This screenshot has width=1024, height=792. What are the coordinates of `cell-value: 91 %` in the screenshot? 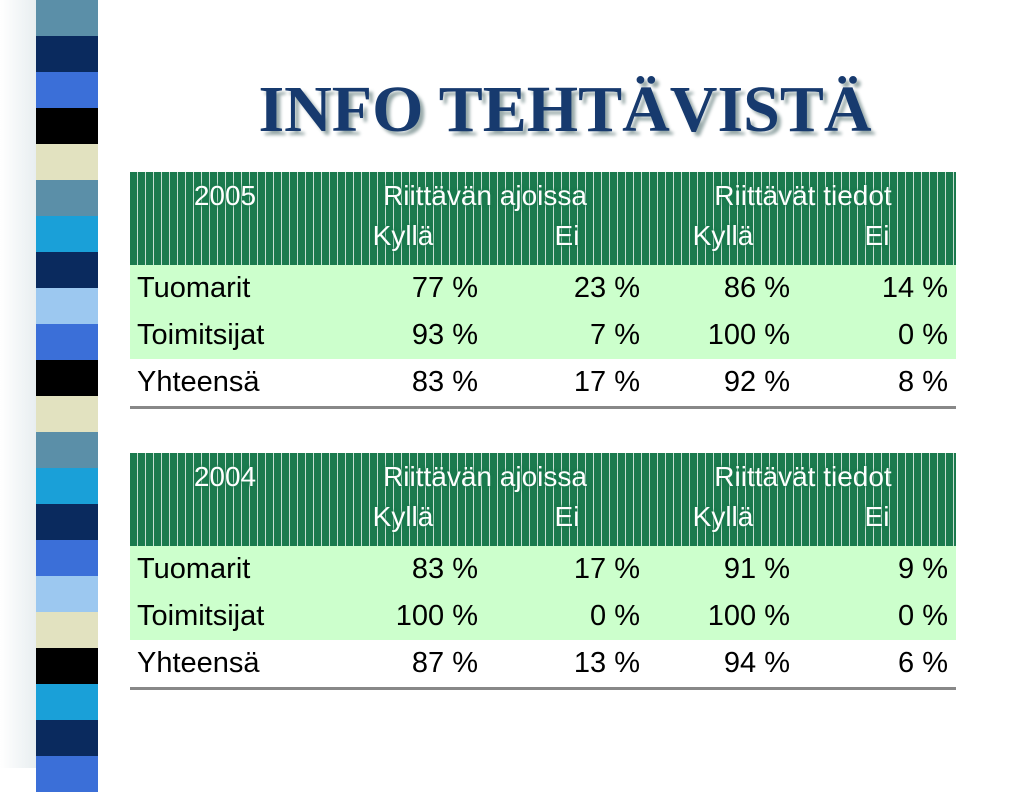 It's located at (756, 569).